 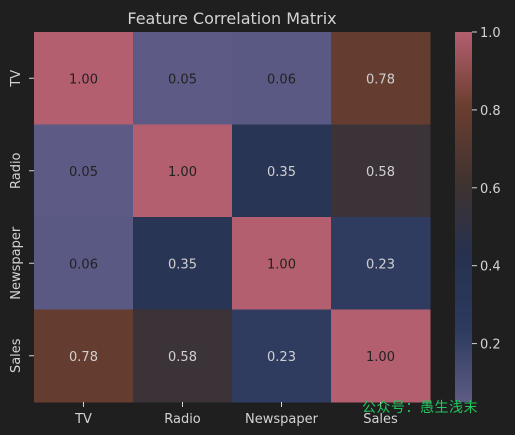 What do you see at coordinates (463, 217) in the screenshot?
I see `colorbar-gradient` at bounding box center [463, 217].